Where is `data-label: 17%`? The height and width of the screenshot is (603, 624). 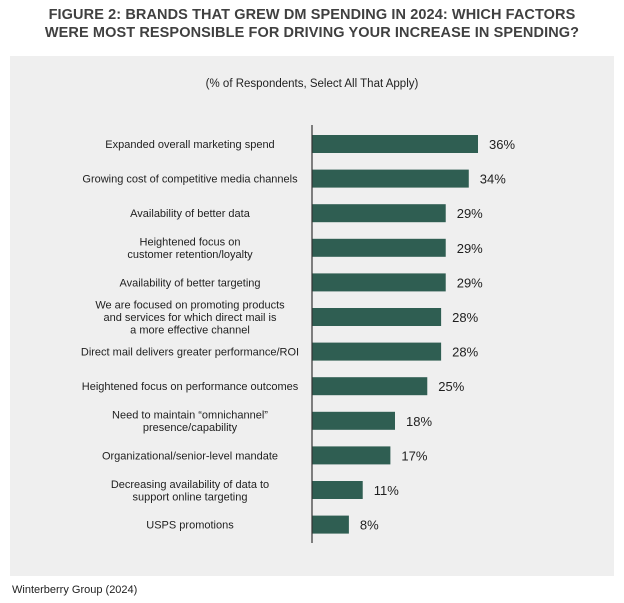 data-label: 17% is located at coordinates (414, 455).